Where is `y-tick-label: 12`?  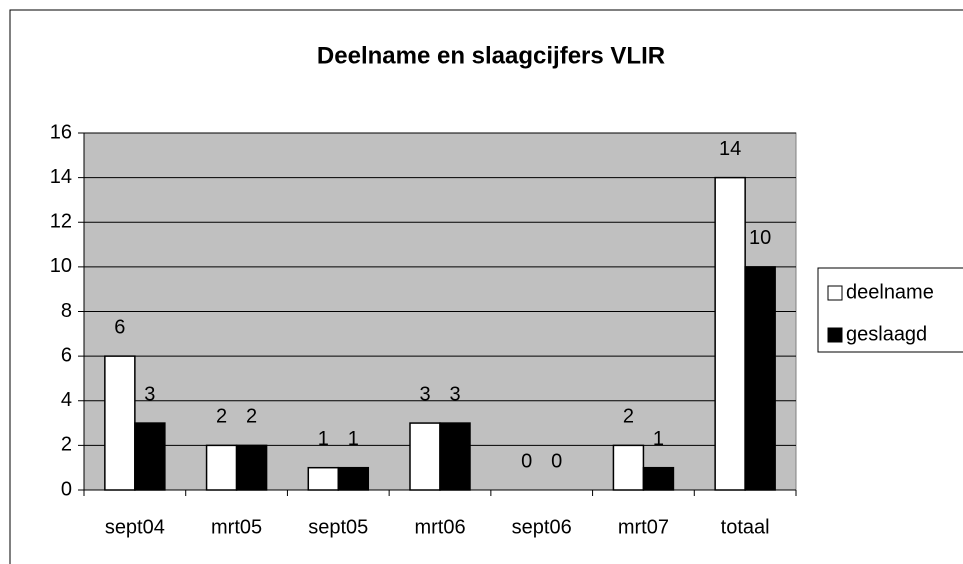 y-tick-label: 12 is located at coordinates (61, 222).